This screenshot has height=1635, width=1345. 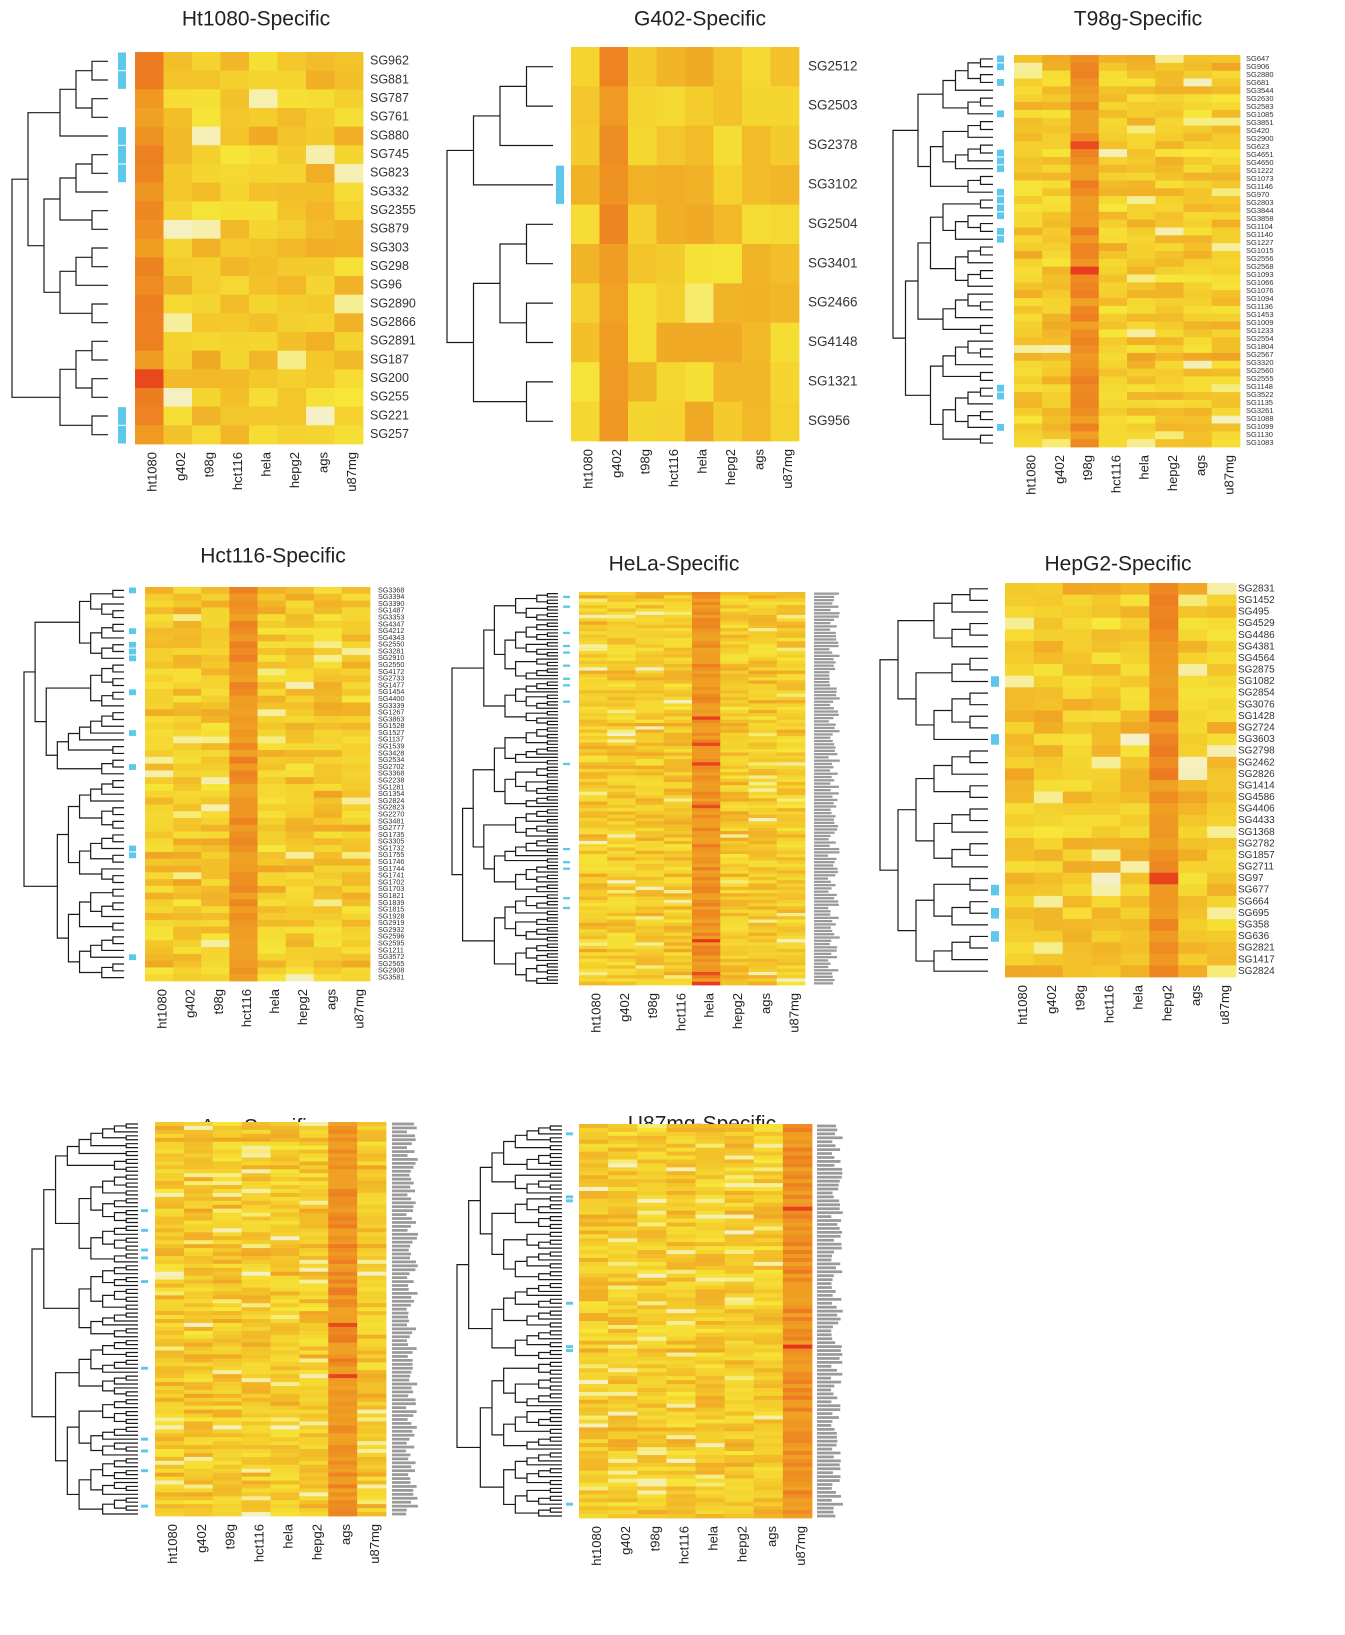 I want to click on row-label: SG2466, so click(x=833, y=302).